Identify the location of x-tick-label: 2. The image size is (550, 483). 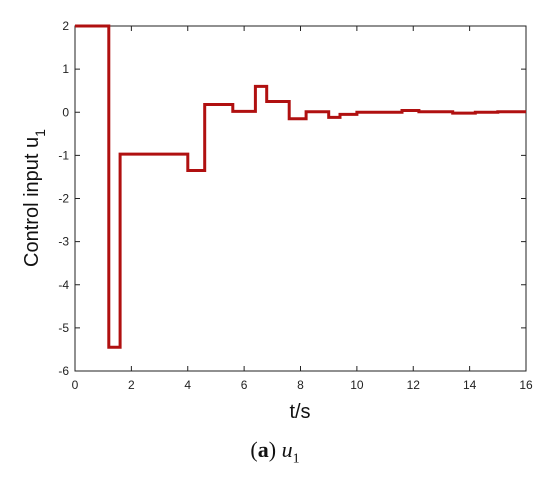
(131, 385).